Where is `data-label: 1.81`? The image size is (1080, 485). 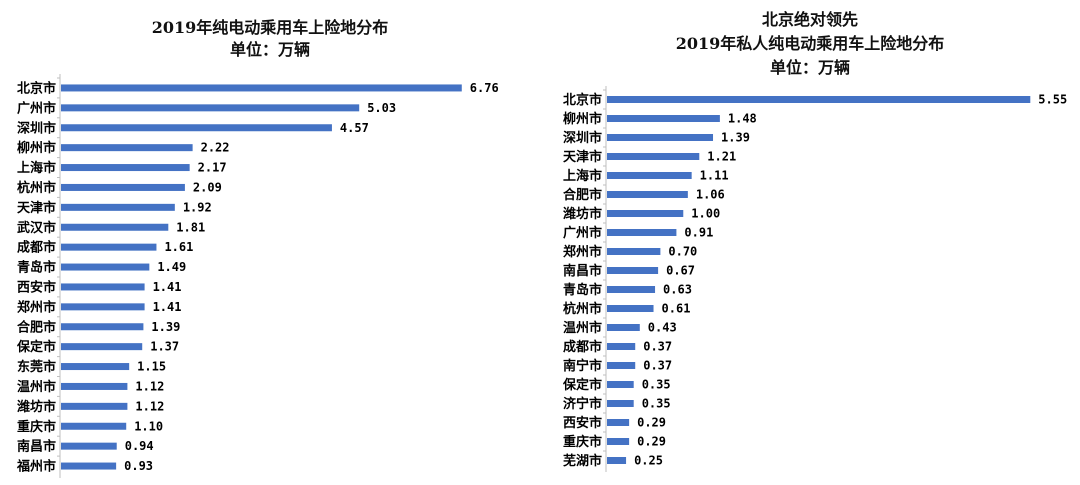
data-label: 1.81 is located at coordinates (190, 227).